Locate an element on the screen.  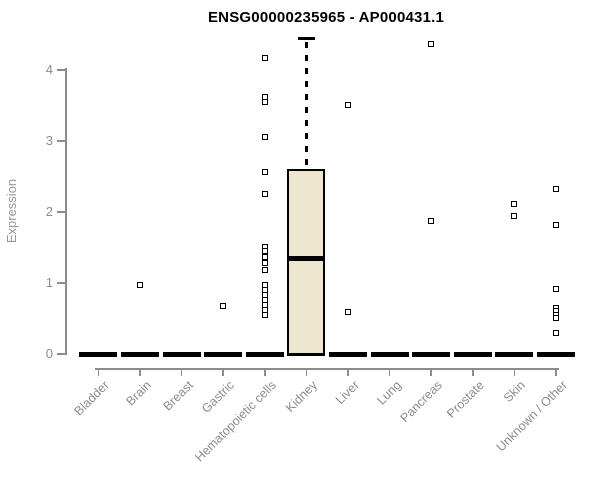
collapsed-box-prostate is located at coordinates (472, 354).